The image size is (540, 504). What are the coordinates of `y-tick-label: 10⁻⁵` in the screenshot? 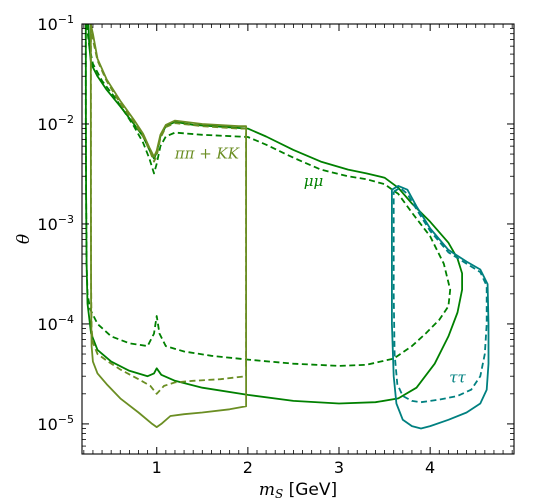 It's located at (55, 423).